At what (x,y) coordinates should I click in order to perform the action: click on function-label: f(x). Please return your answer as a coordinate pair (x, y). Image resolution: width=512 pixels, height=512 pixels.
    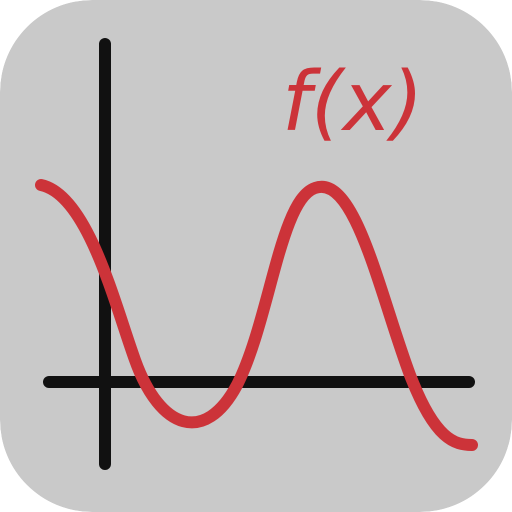
    Looking at the image, I should click on (352, 102).